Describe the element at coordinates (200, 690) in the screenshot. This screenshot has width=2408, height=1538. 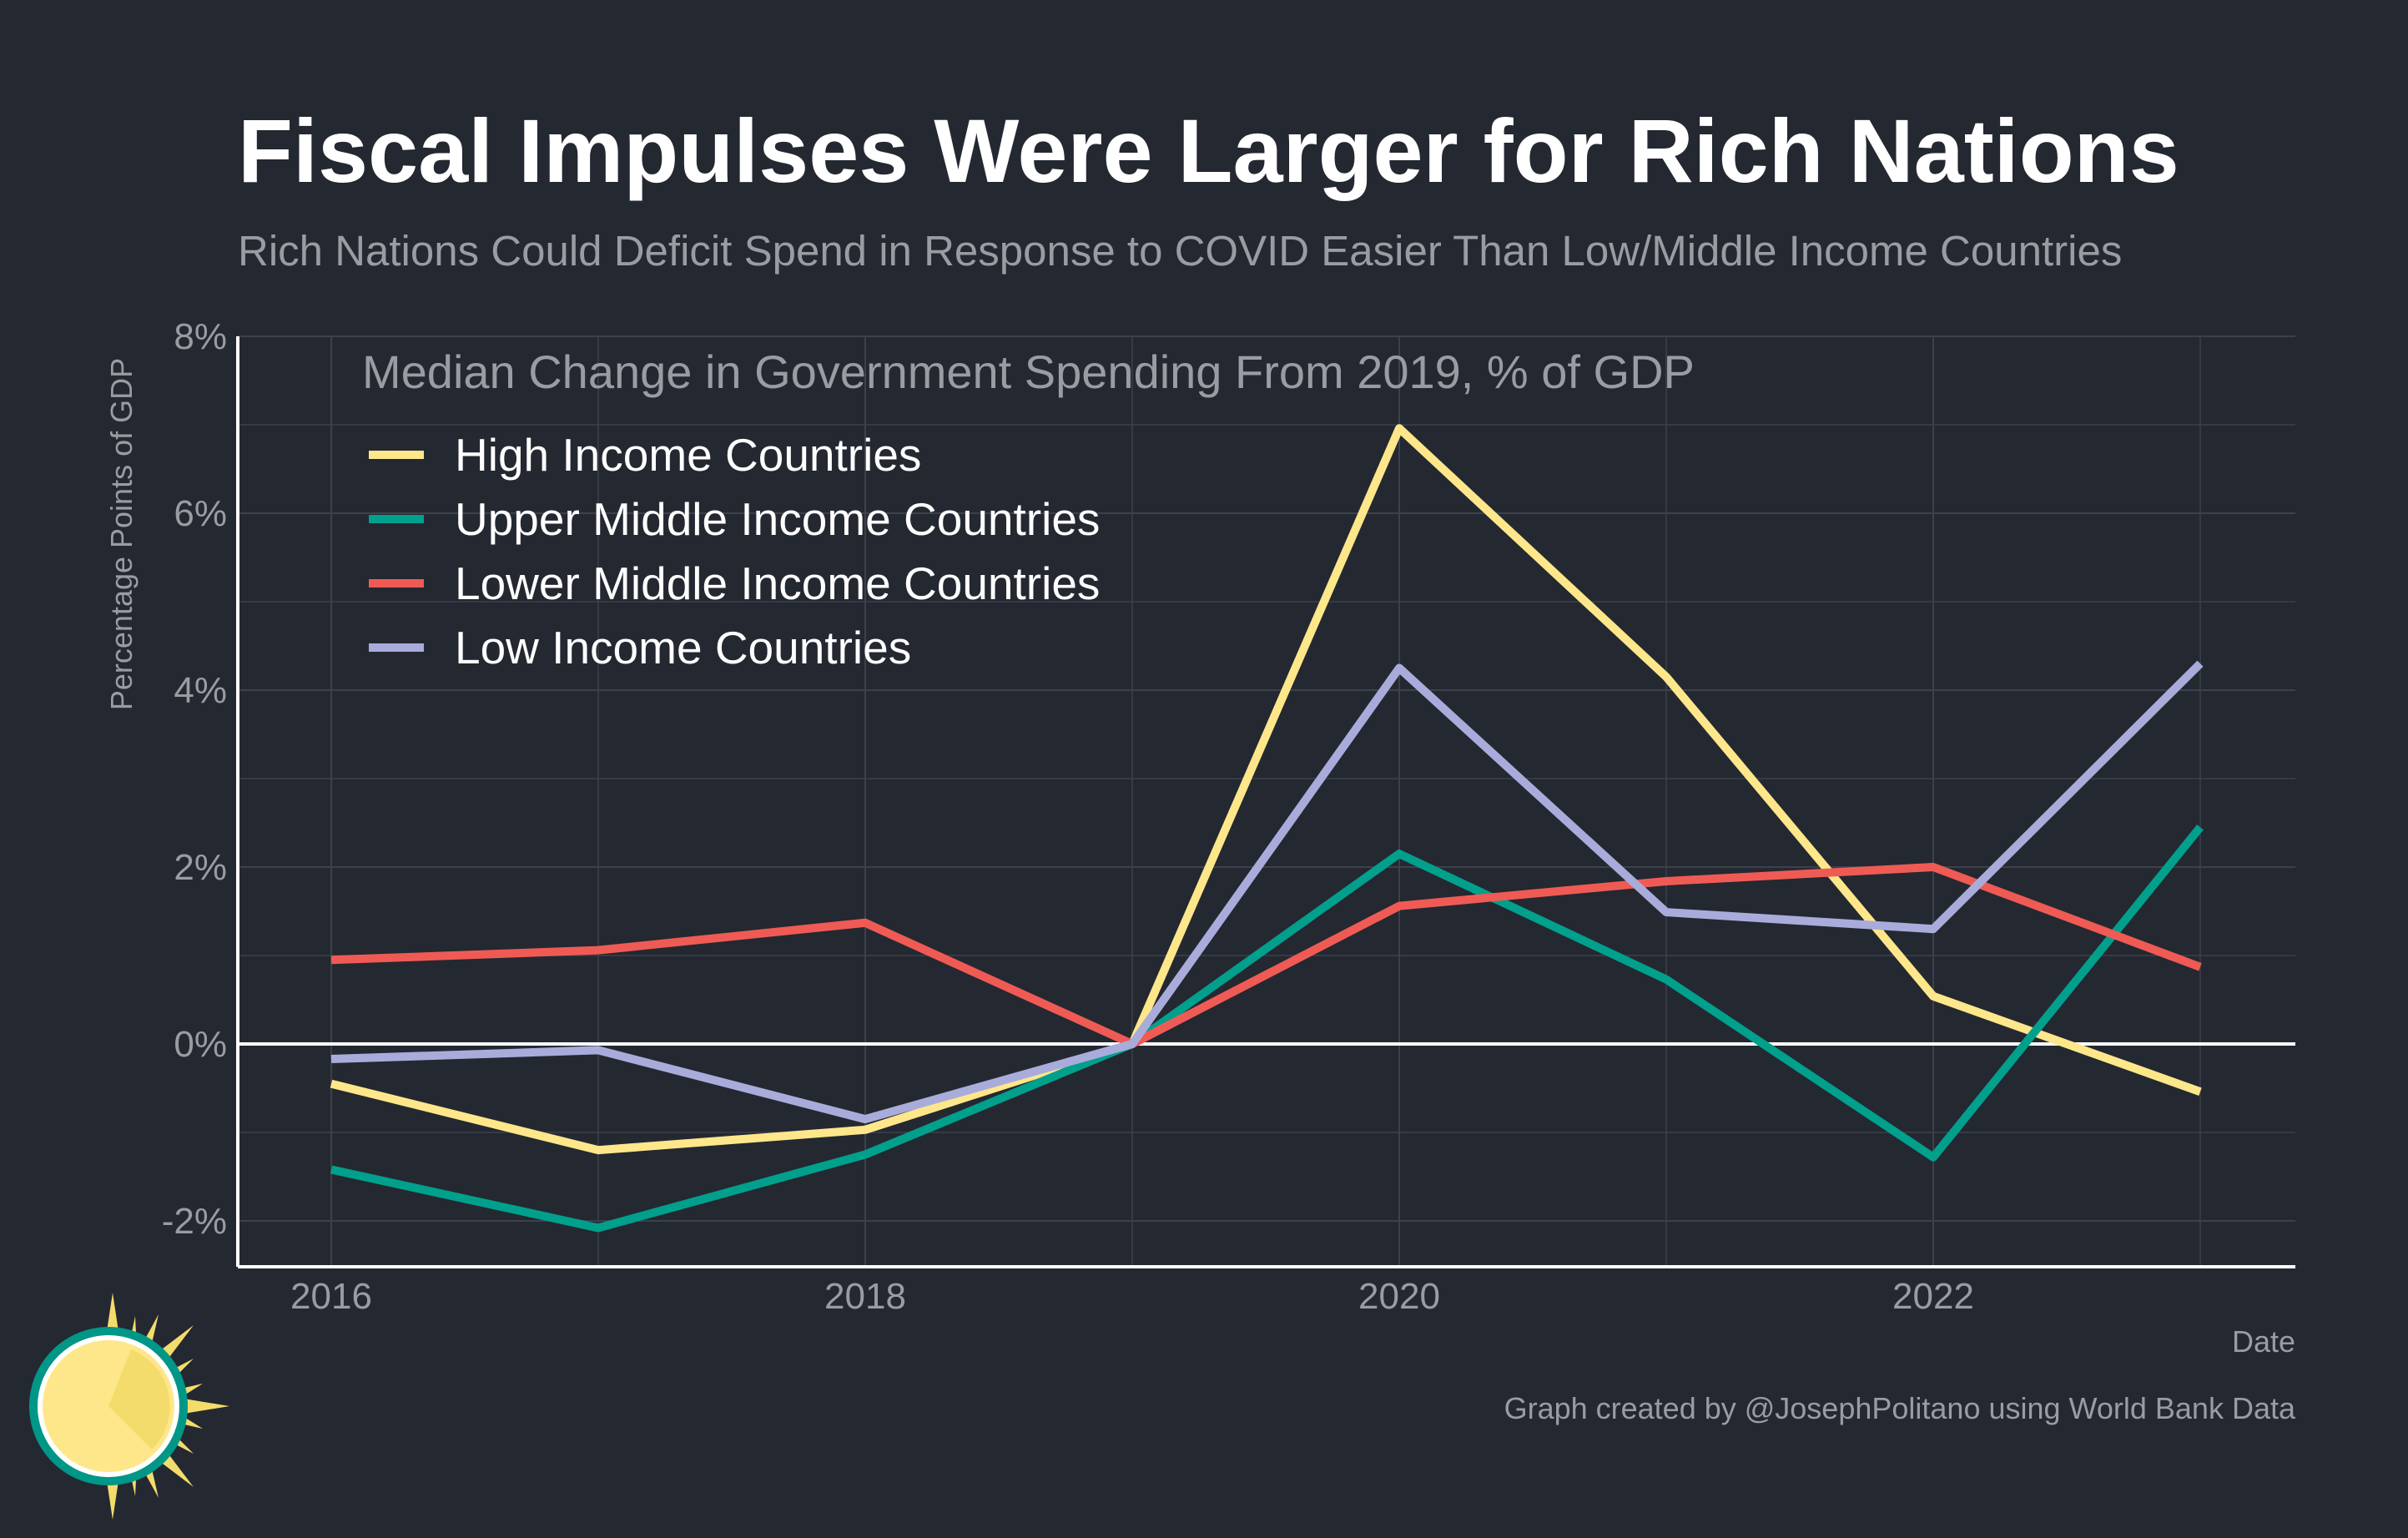
I see `y-tick-label: 4%` at that location.